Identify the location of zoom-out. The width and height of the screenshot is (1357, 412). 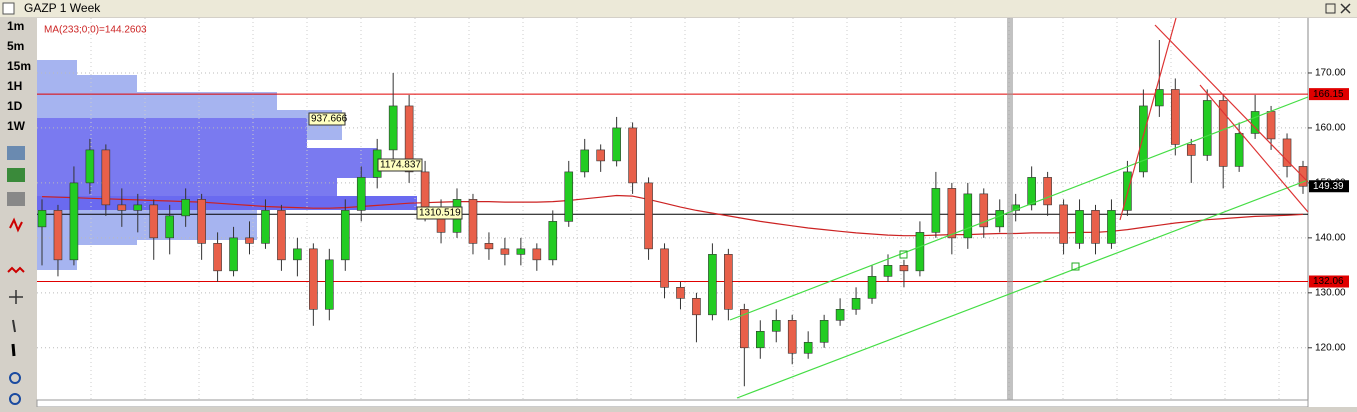
(15, 399).